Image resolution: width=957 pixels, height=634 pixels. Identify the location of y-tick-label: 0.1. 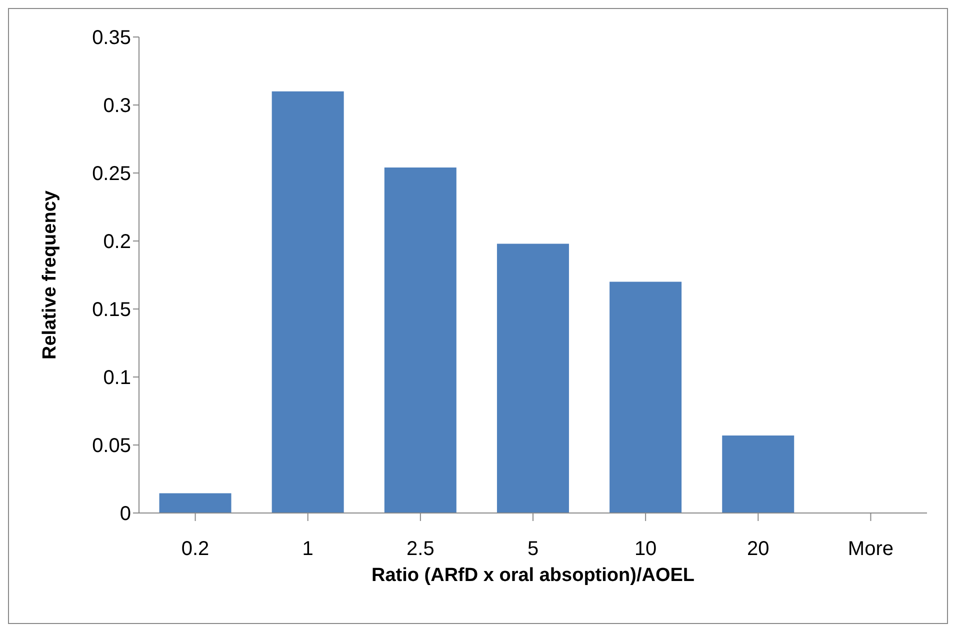
(117, 378).